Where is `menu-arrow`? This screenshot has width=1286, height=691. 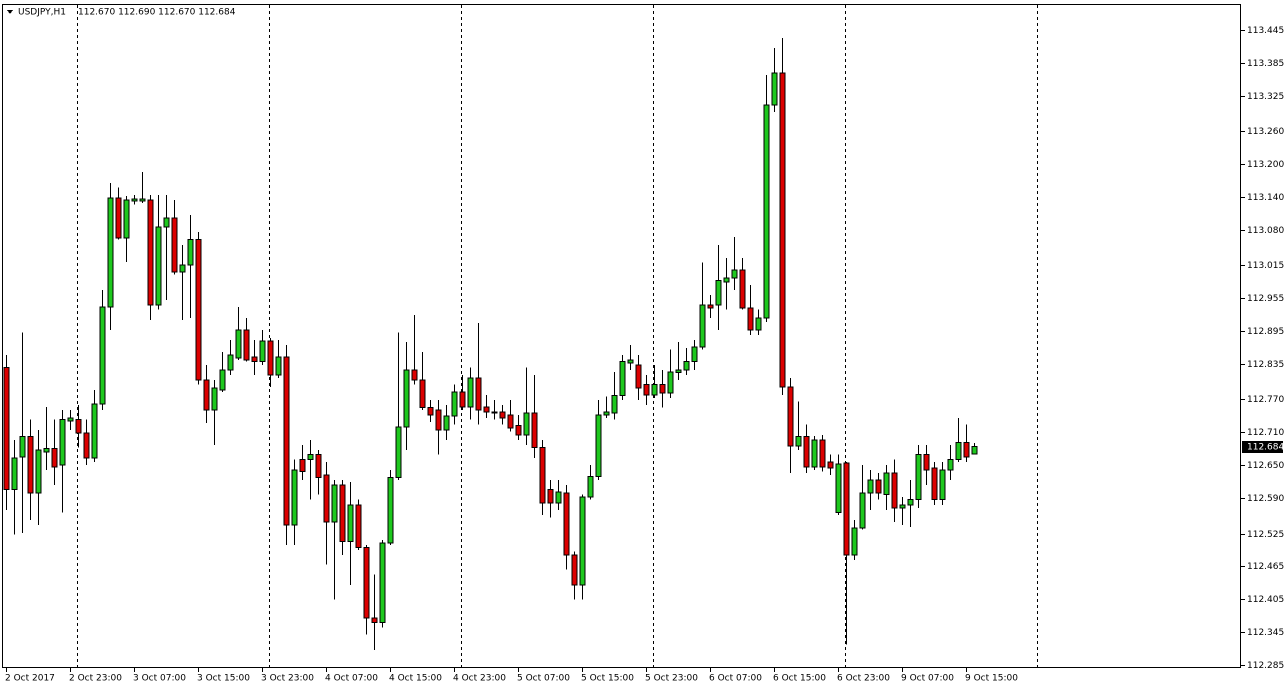 menu-arrow is located at coordinates (10, 12).